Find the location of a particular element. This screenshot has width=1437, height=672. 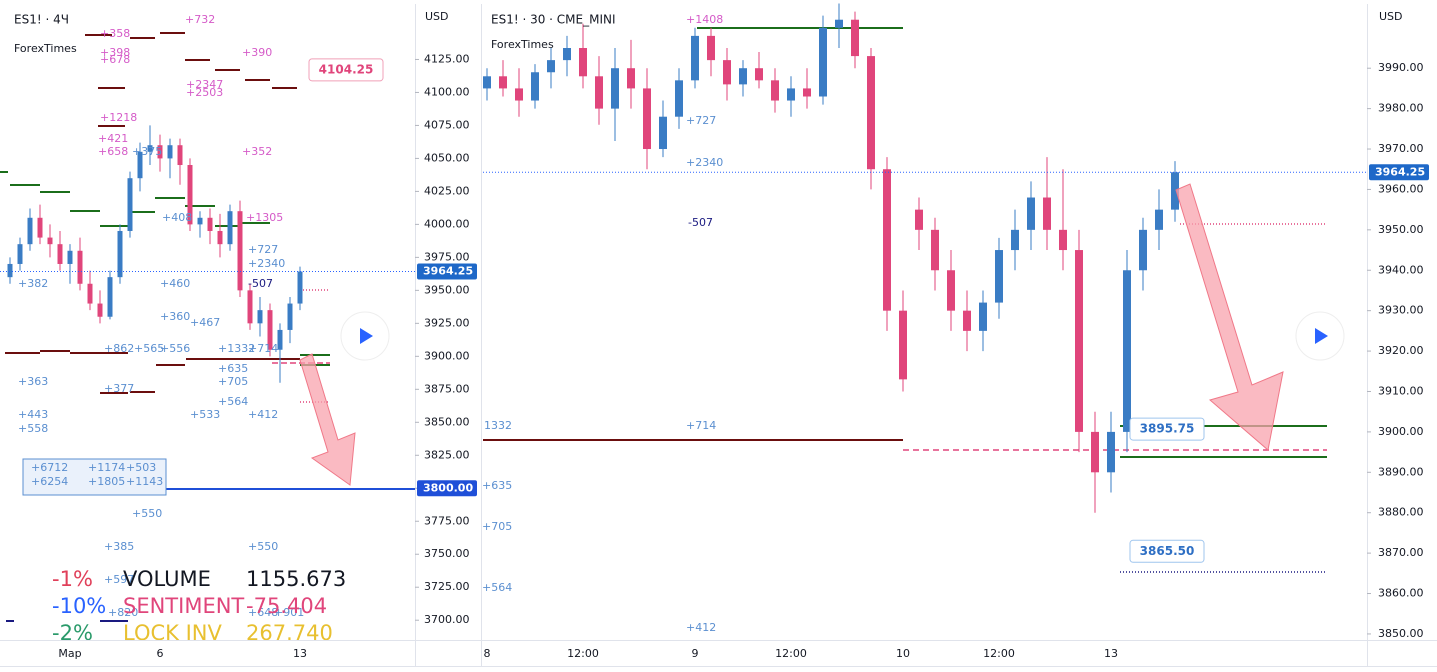

x-tick-label: 6 is located at coordinates (160, 653).